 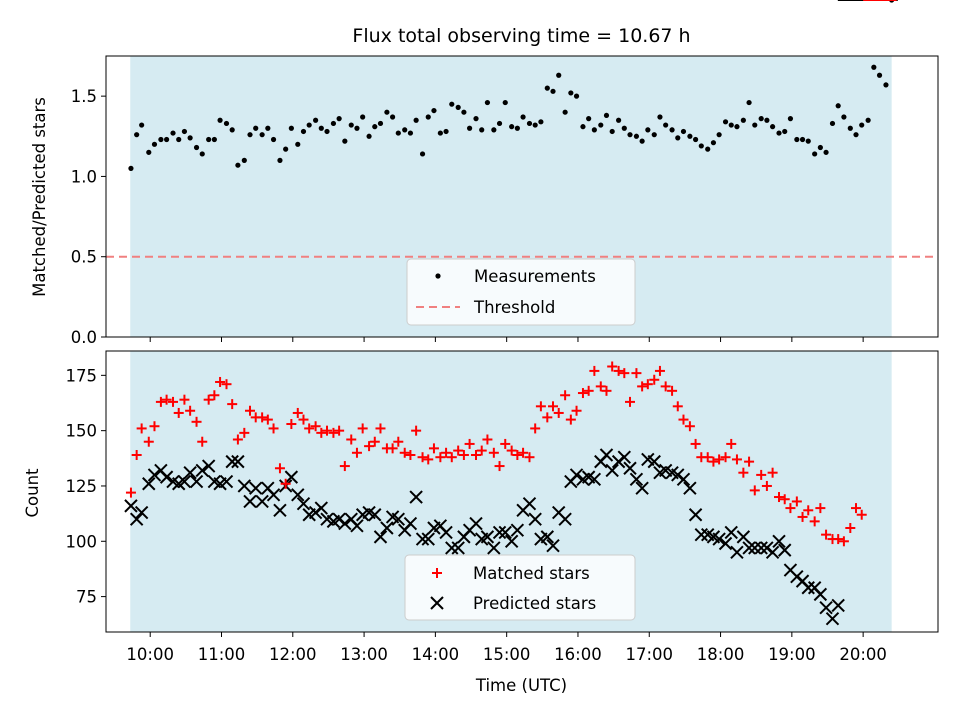 What do you see at coordinates (506, 339) in the screenshot?
I see `ratio-x-ticks` at bounding box center [506, 339].